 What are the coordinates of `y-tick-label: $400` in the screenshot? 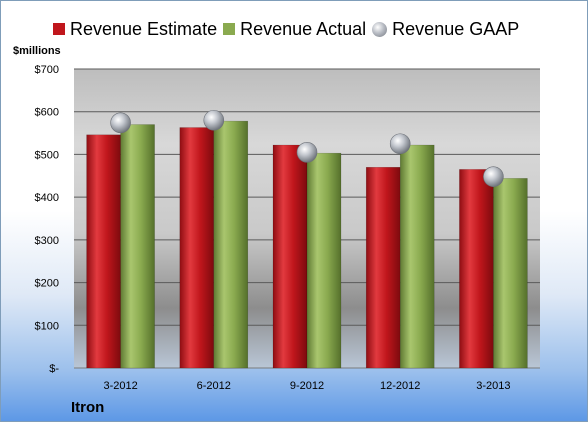 It's located at (47, 198).